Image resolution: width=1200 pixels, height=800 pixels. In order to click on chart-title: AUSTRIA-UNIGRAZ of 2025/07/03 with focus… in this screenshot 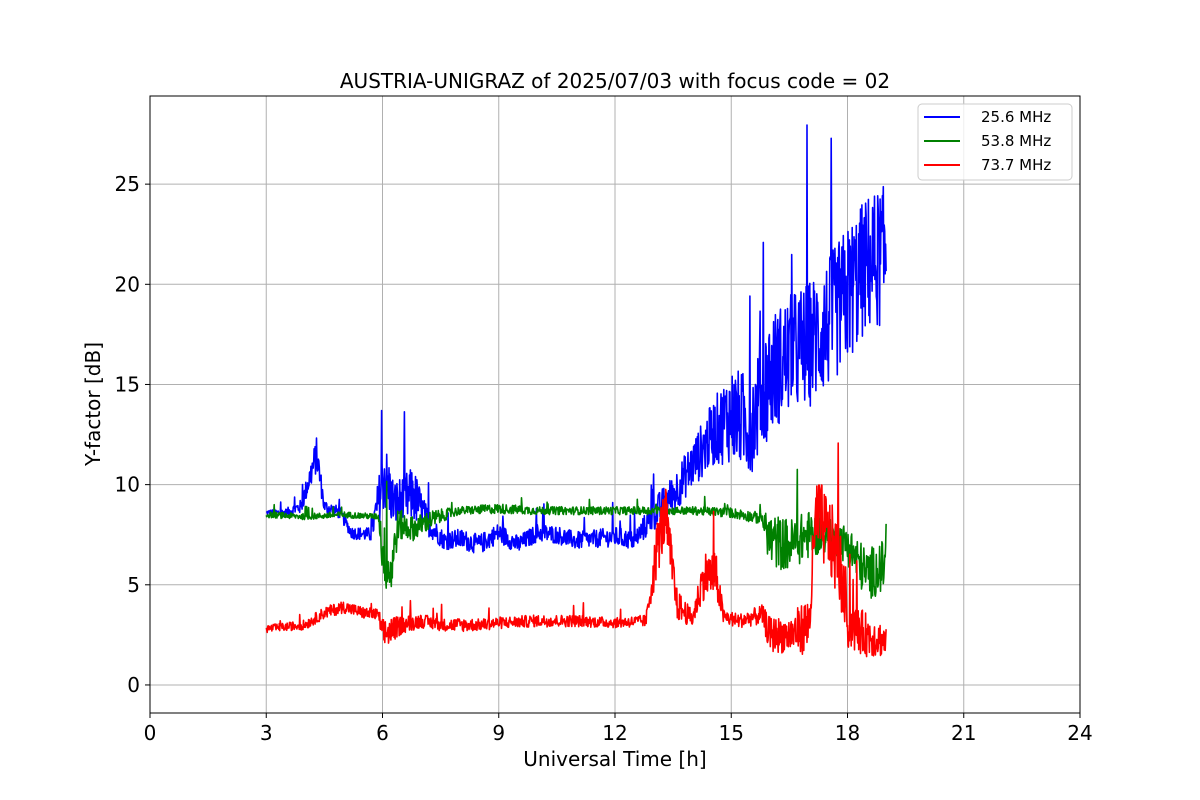, I will do `click(615, 81)`.